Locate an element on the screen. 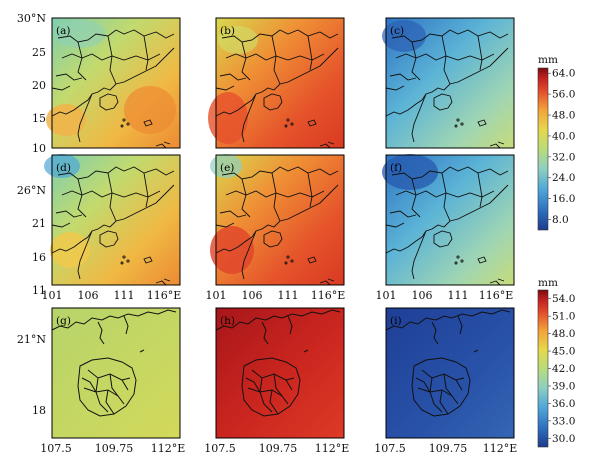 The image size is (590, 461). colorbar-tick-label: 42.0 is located at coordinates (563, 369).